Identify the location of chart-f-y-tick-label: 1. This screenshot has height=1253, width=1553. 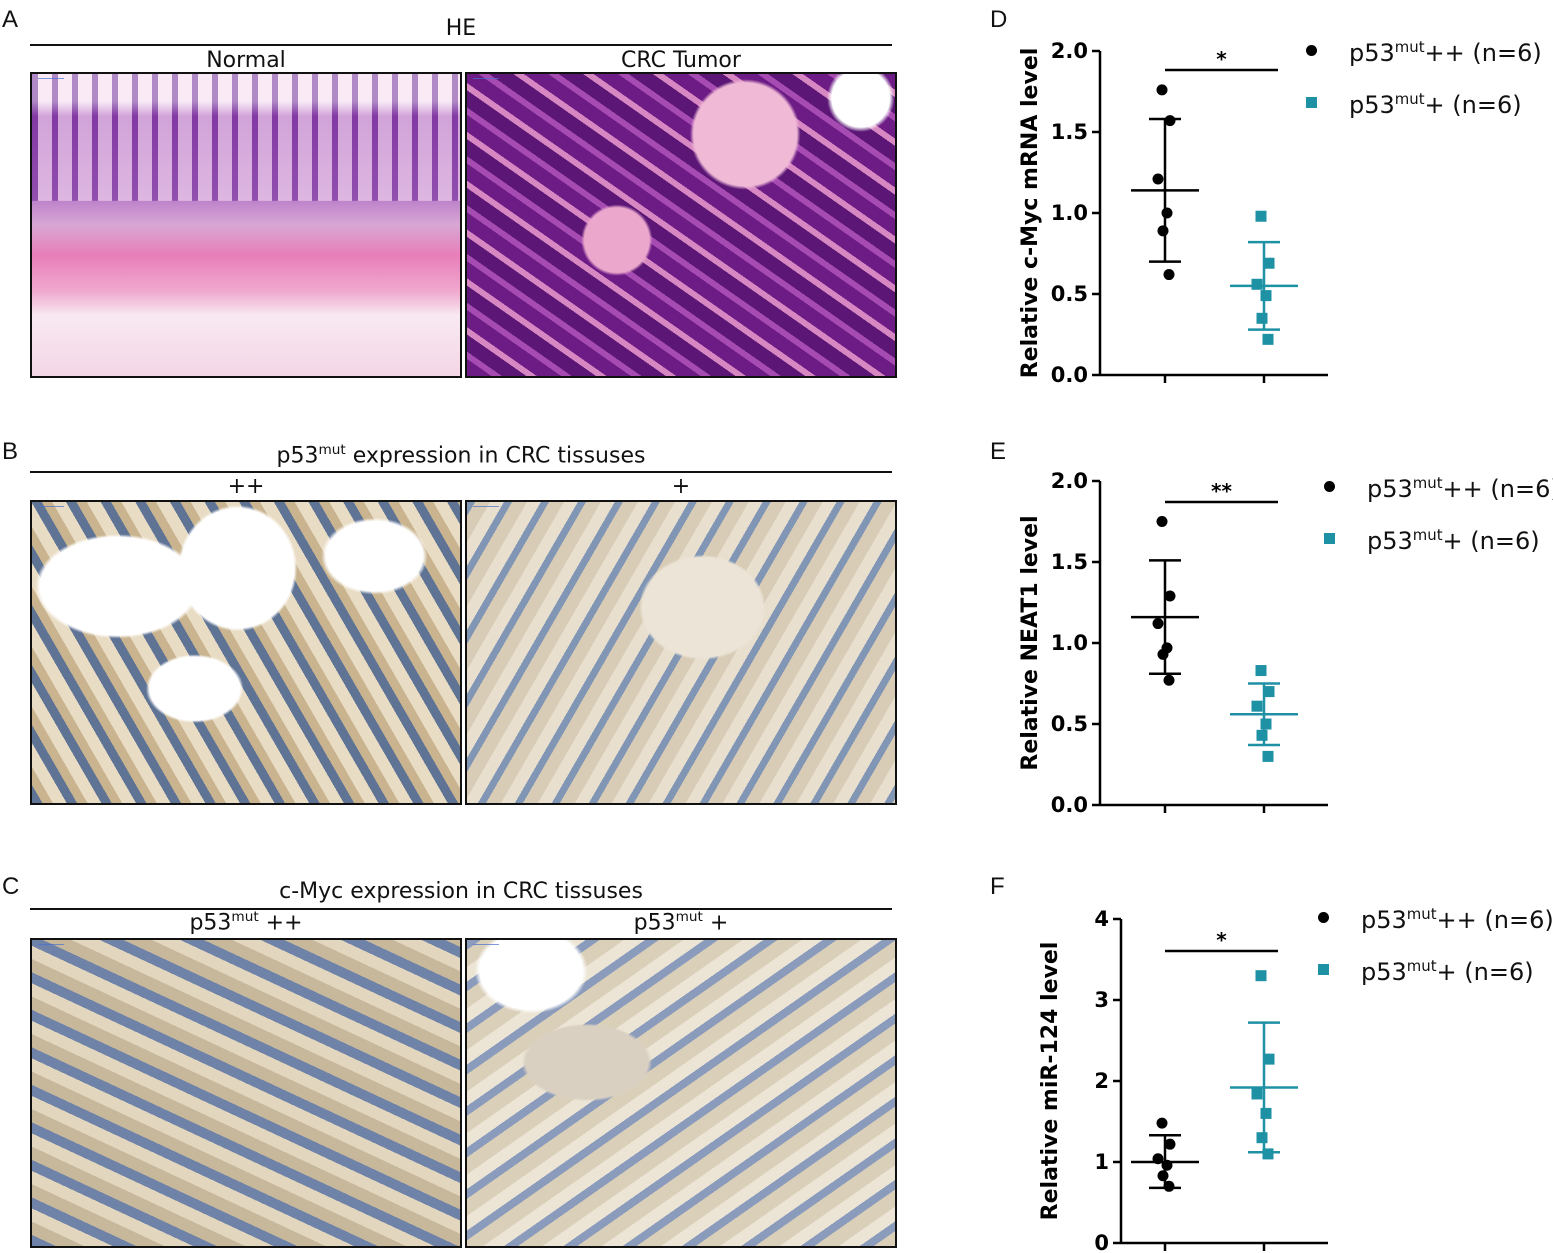
(1101, 1162).